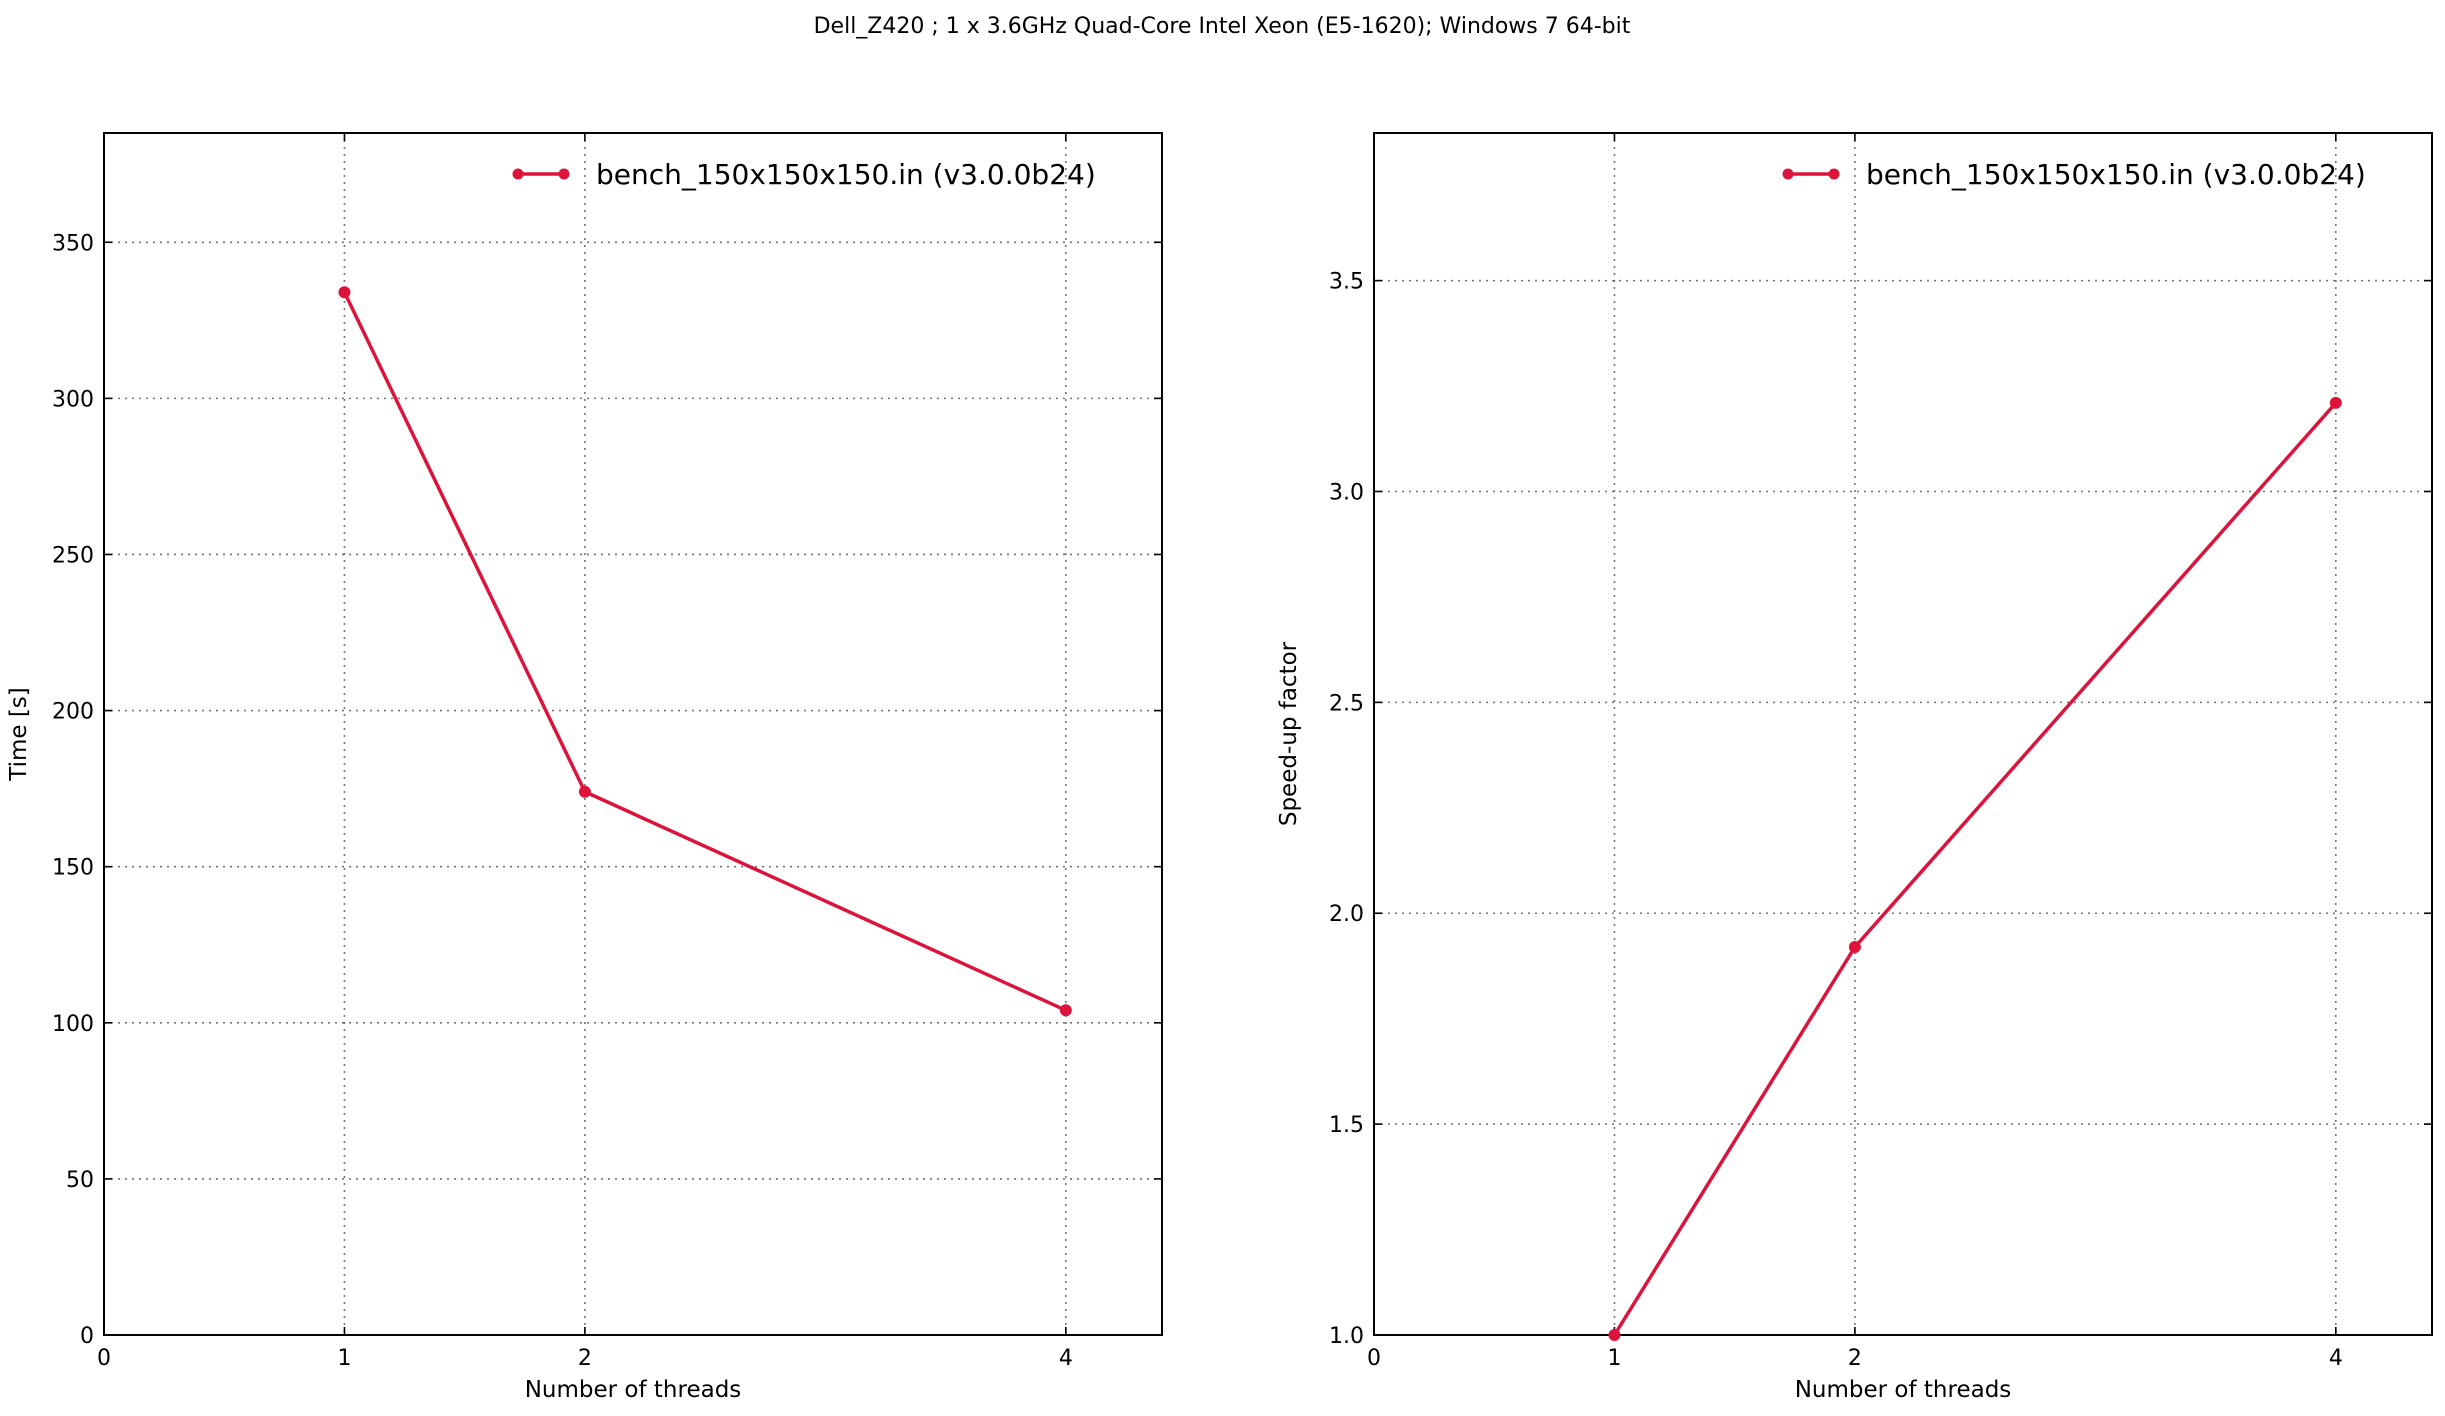 The width and height of the screenshot is (2445, 1416). What do you see at coordinates (19, 734) in the screenshot?
I see `y-axis-label: Time [s]` at bounding box center [19, 734].